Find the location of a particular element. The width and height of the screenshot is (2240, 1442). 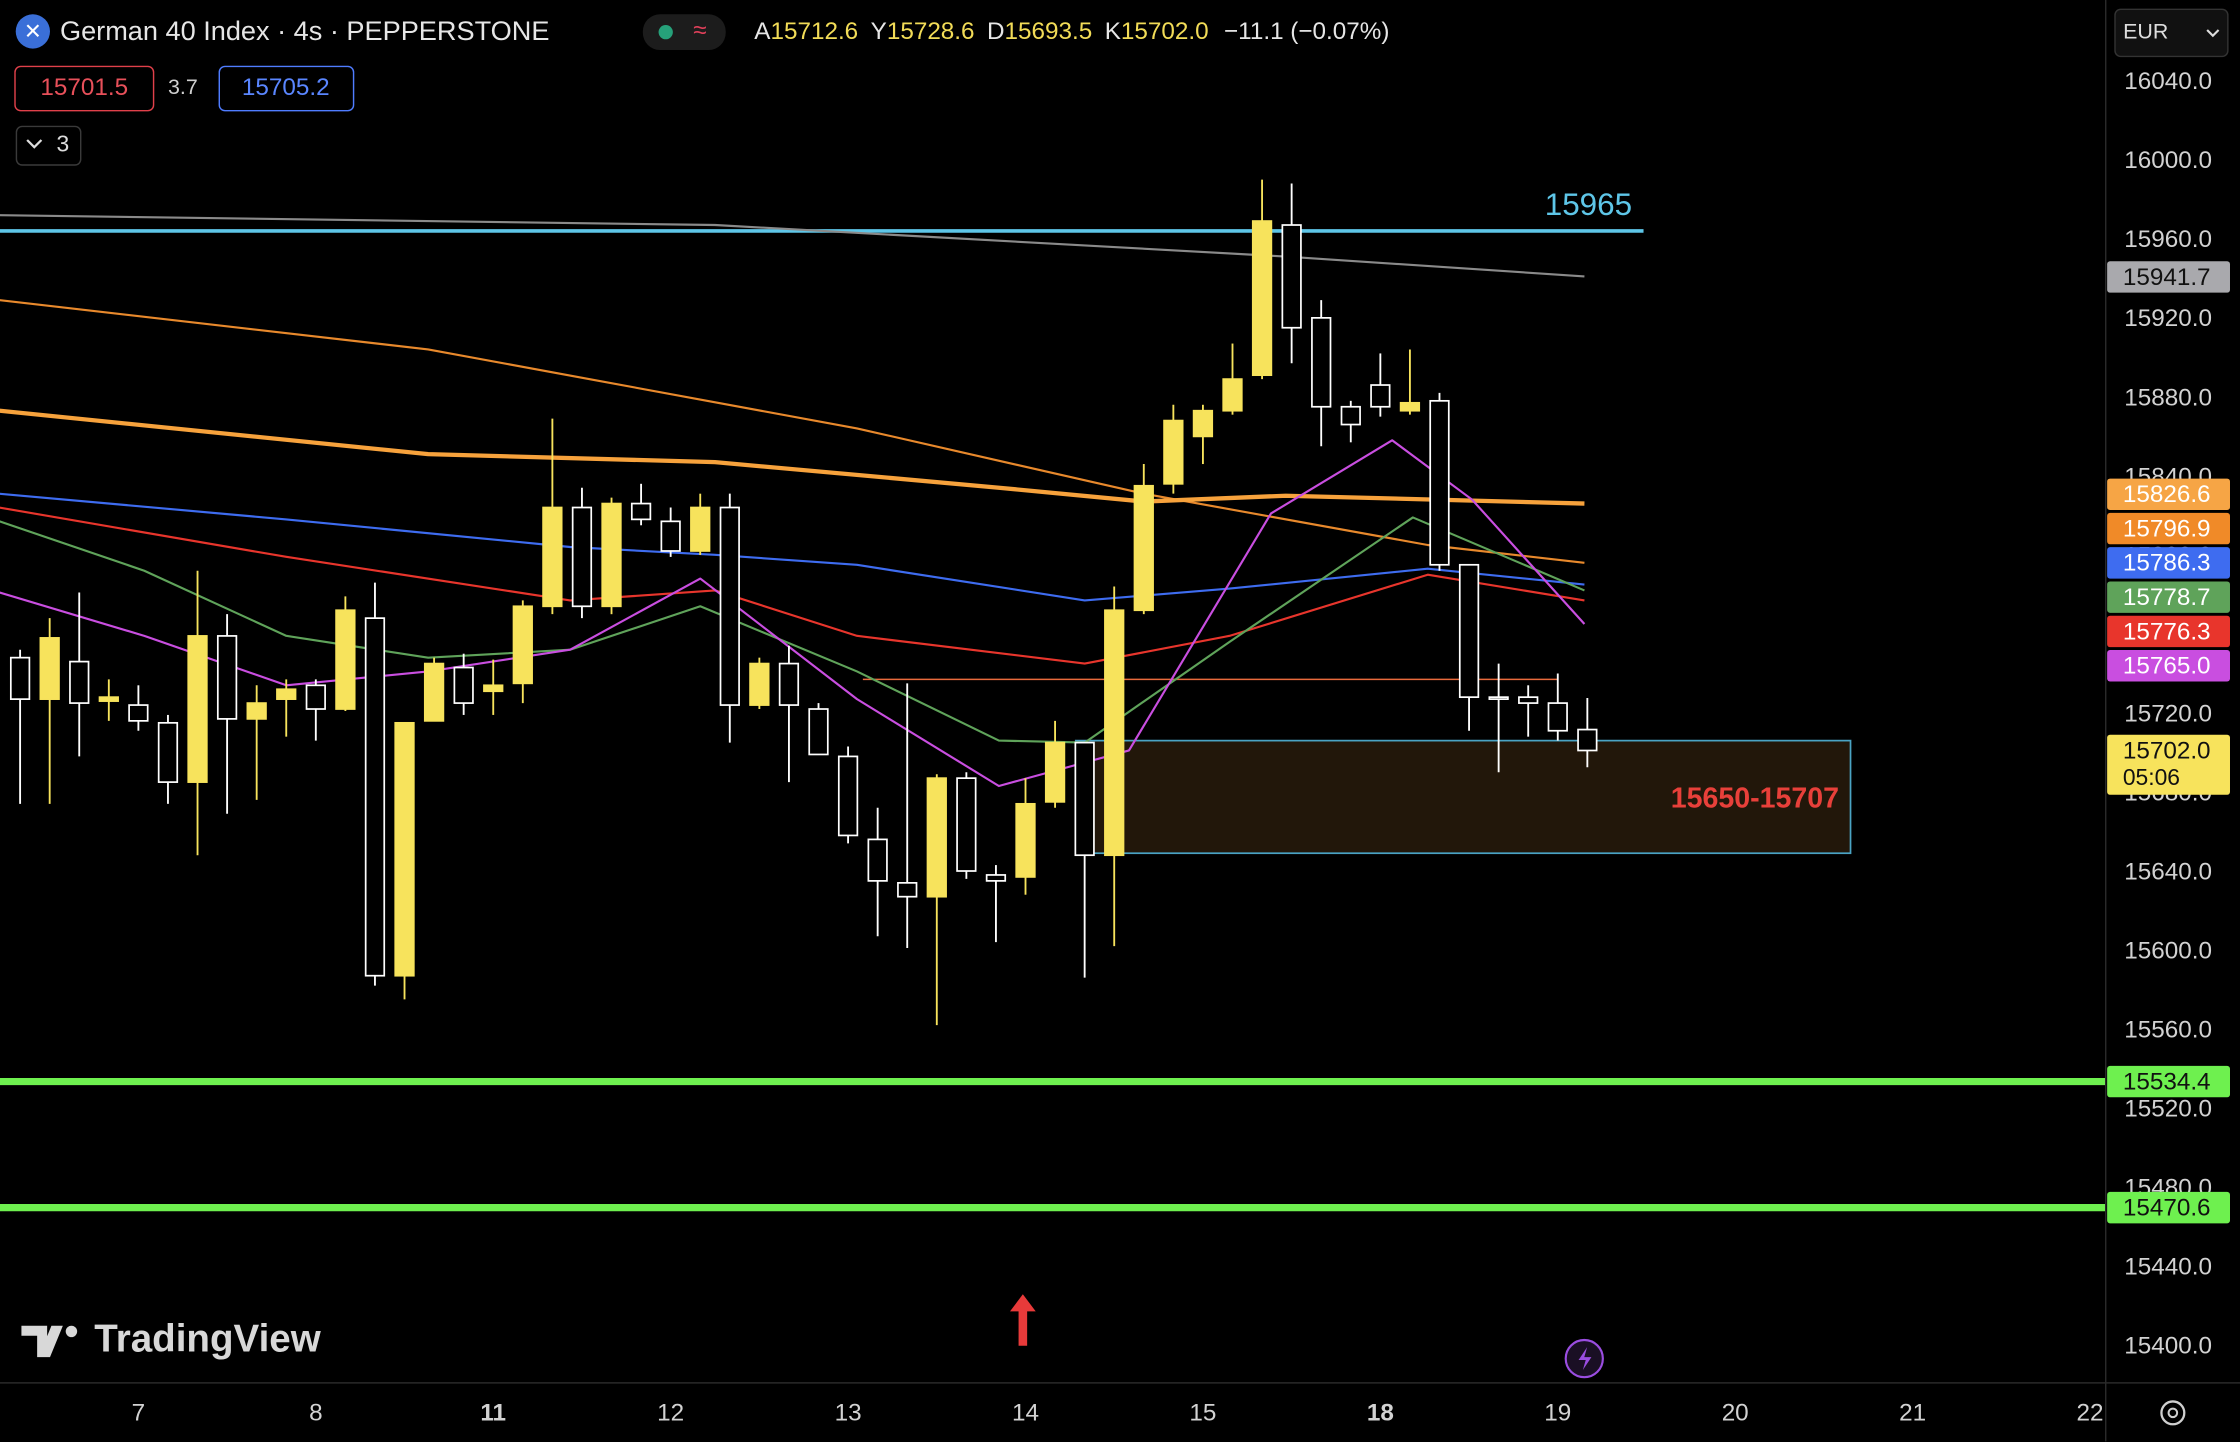

indicators-toggle is located at coordinates (48, 145).